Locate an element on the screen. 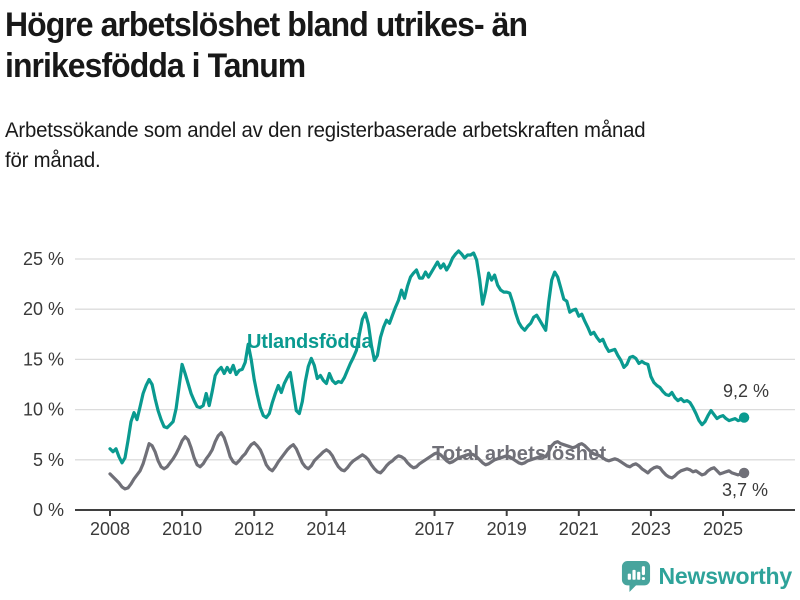 This screenshot has height=600, width=800. total-arbetsloshet-line is located at coordinates (427, 461).